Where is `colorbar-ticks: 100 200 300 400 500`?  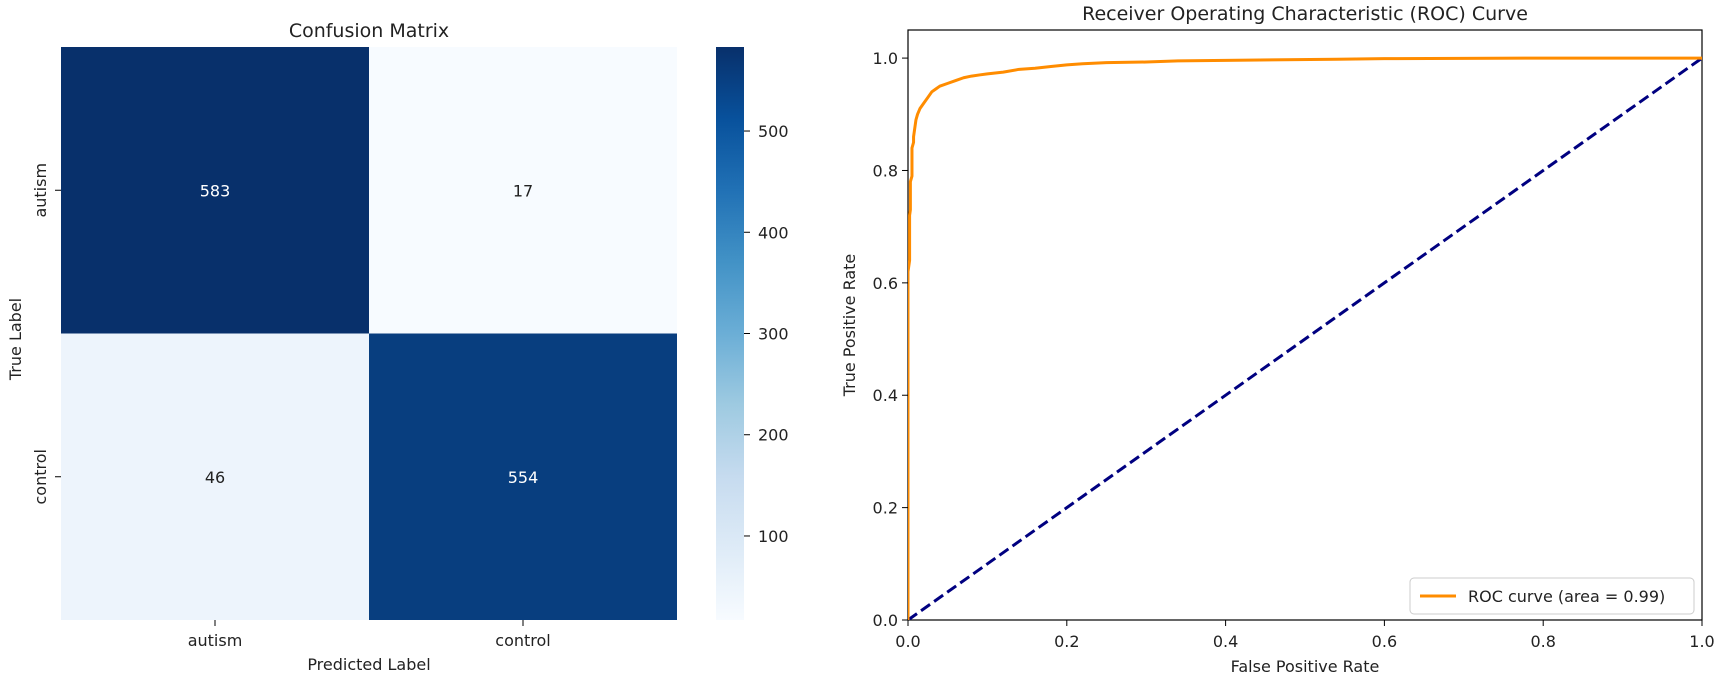
colorbar-ticks: 100 200 300 400 500 is located at coordinates (766, 334).